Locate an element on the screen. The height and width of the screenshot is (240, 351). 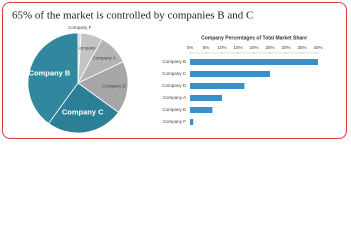
slice-label: Company C is located at coordinates (83, 112).